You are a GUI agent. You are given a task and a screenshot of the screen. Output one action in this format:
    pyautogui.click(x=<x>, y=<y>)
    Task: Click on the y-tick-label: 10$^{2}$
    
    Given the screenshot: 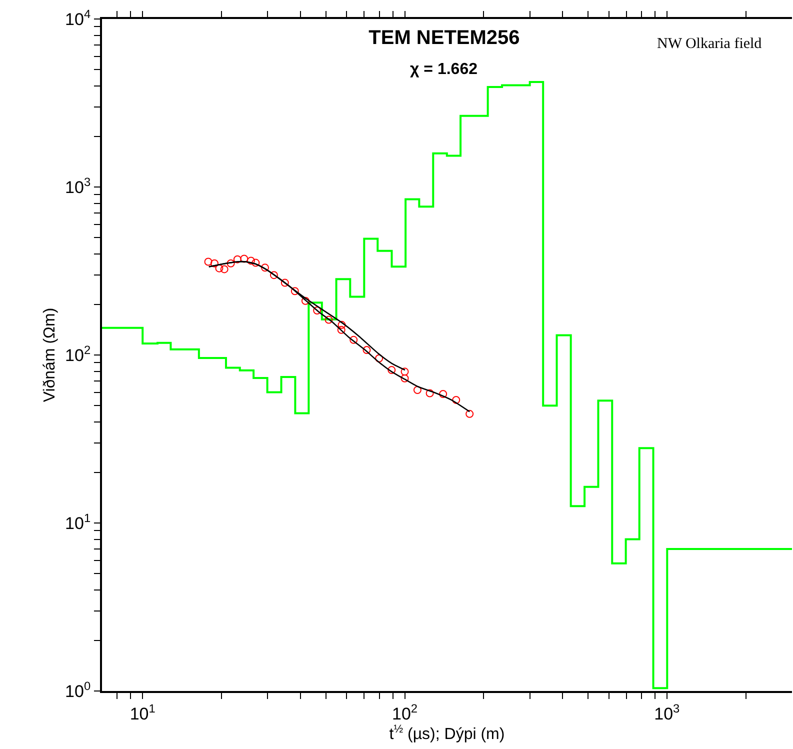 What is the action you would take?
    pyautogui.click(x=78, y=353)
    